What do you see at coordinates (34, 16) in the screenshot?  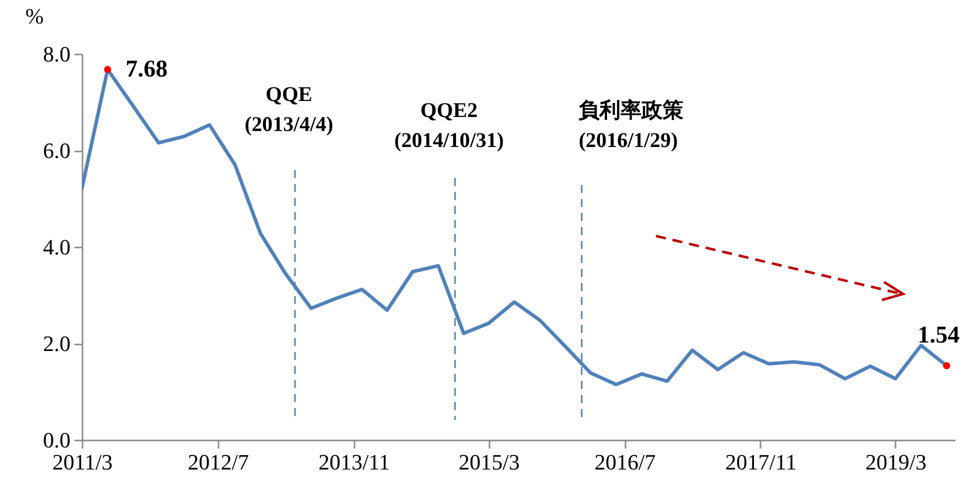 I see `y-axis-title: %` at bounding box center [34, 16].